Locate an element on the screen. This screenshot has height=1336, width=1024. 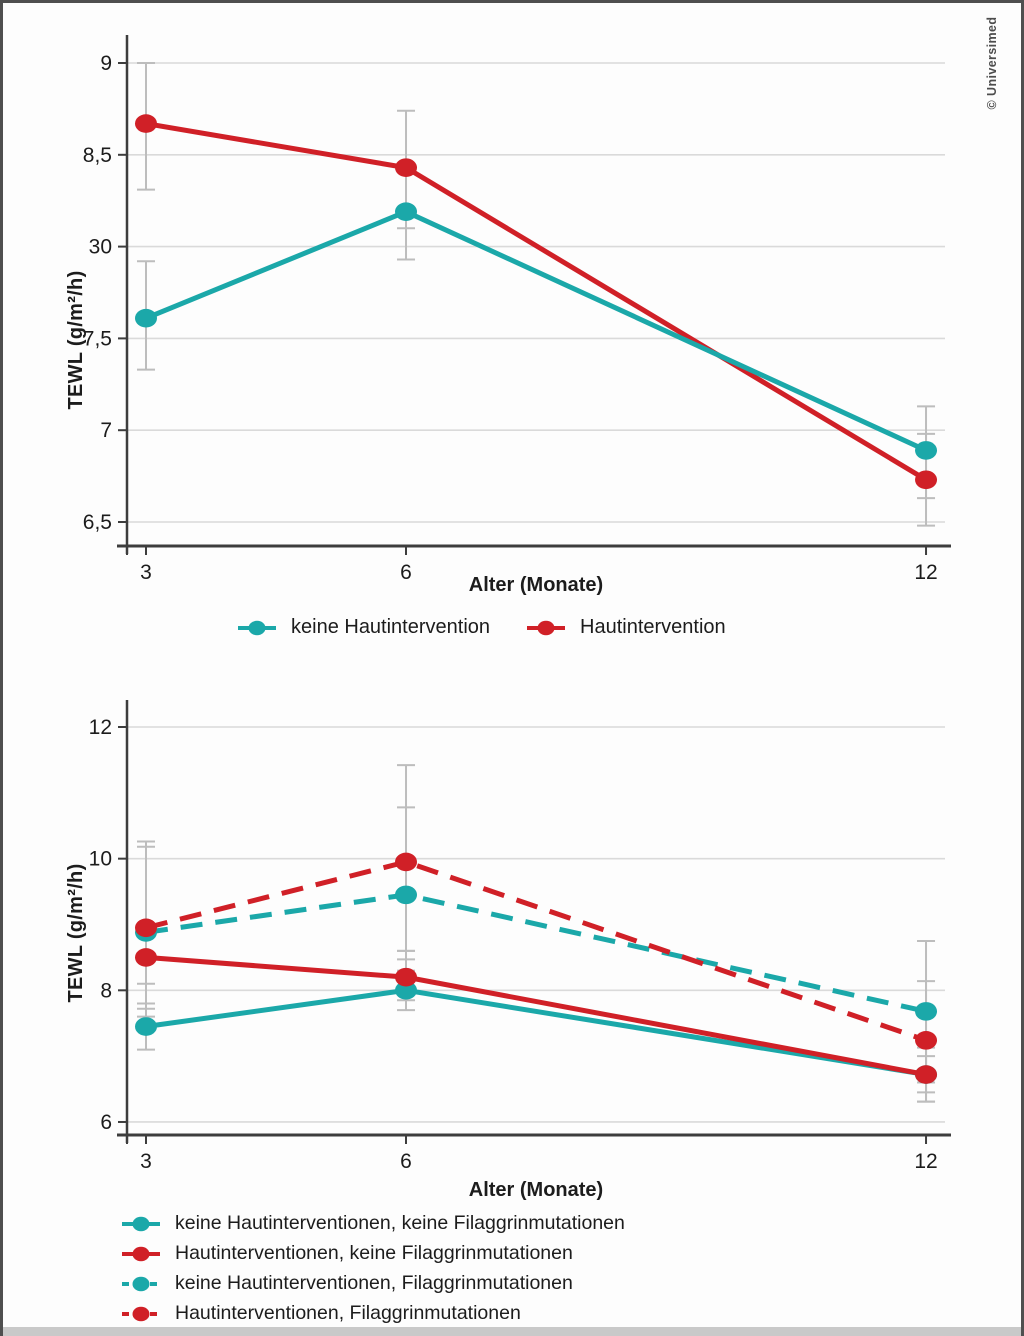
y-tick-label: 7,5 is located at coordinates (97, 338).